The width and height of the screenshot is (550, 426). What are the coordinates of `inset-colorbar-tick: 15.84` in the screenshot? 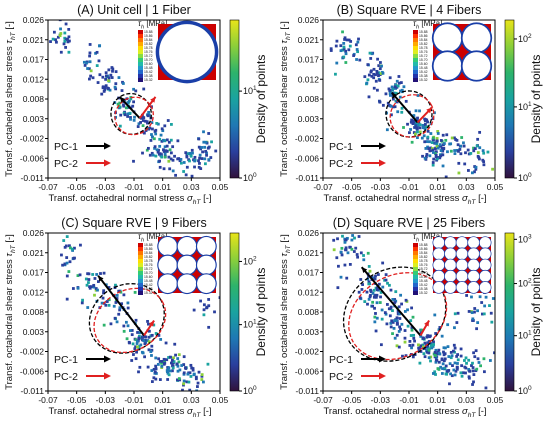 It's located at (148, 40).